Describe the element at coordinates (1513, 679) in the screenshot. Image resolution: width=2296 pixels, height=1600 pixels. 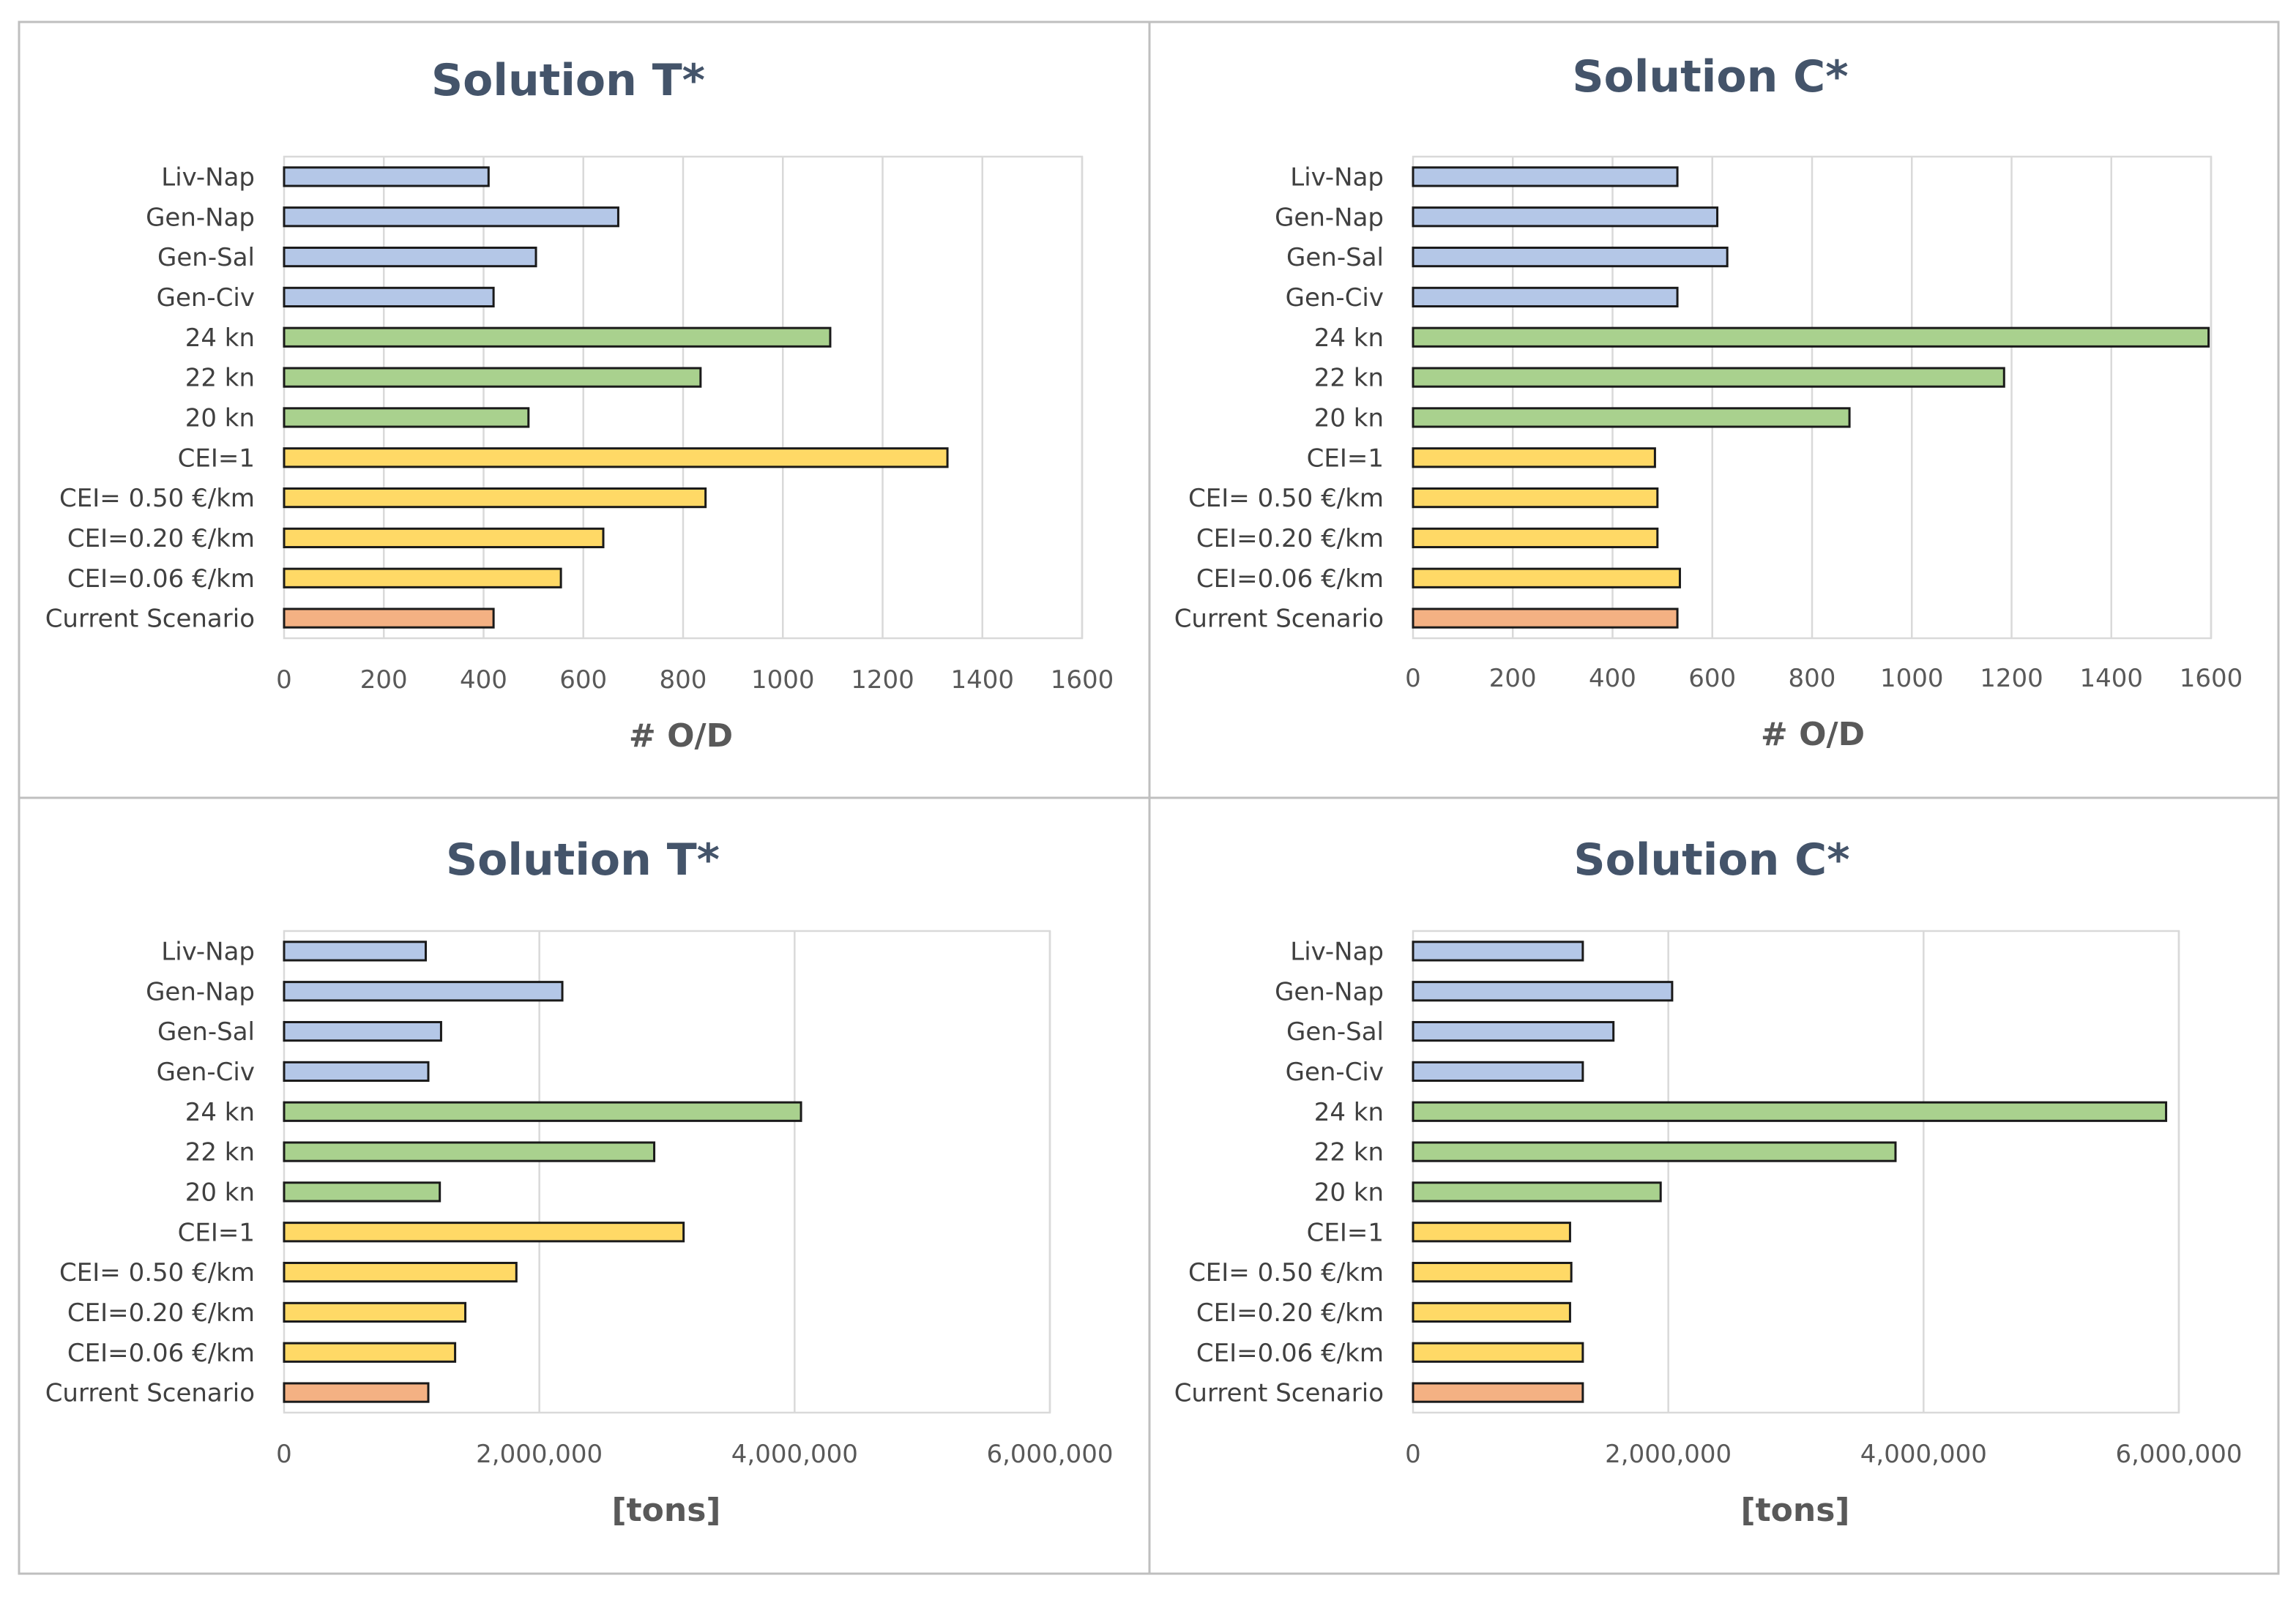
I see `x-tick-label: 200` at that location.